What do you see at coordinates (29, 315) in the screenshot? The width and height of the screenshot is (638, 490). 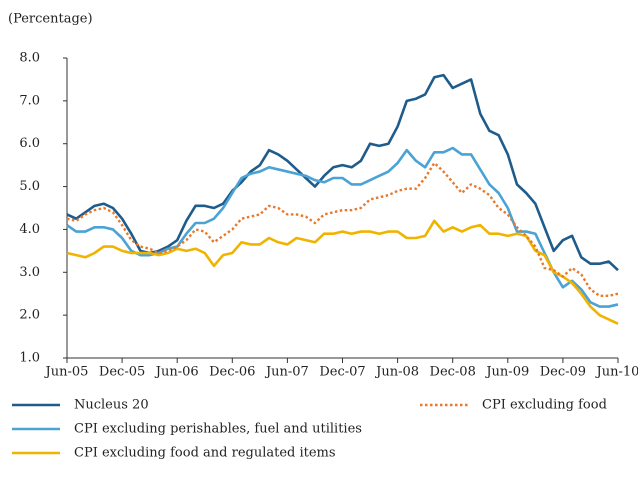 I see `y-tick-label: 2.0` at bounding box center [29, 315].